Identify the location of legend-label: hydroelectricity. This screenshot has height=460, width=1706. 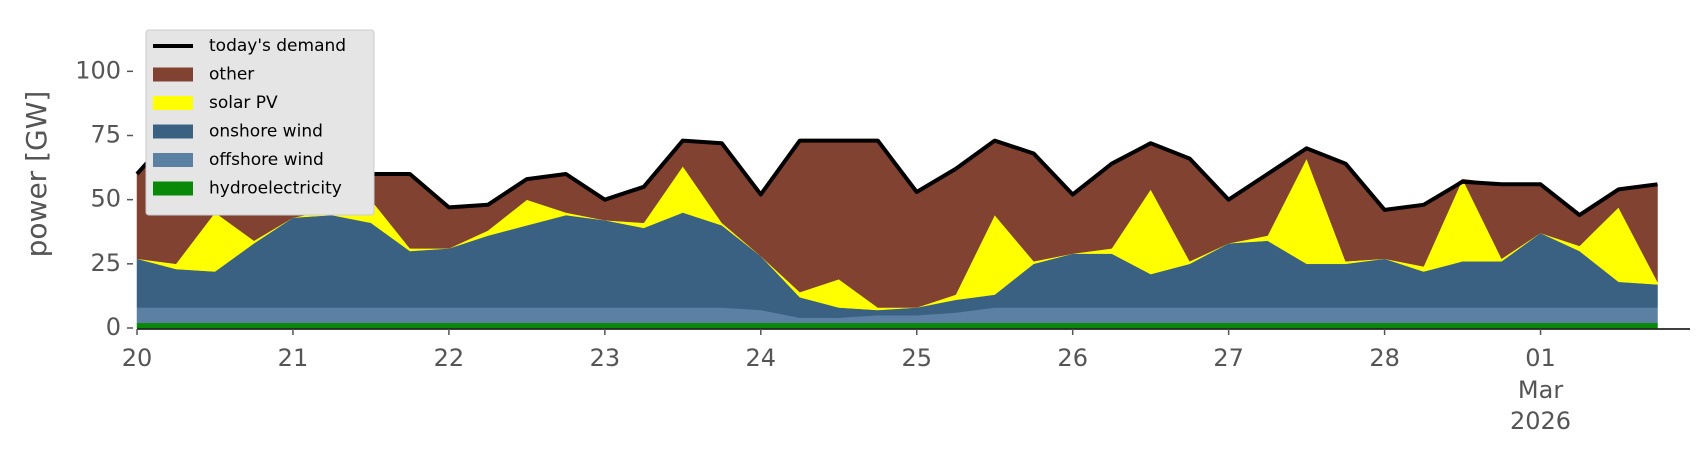
(275, 189).